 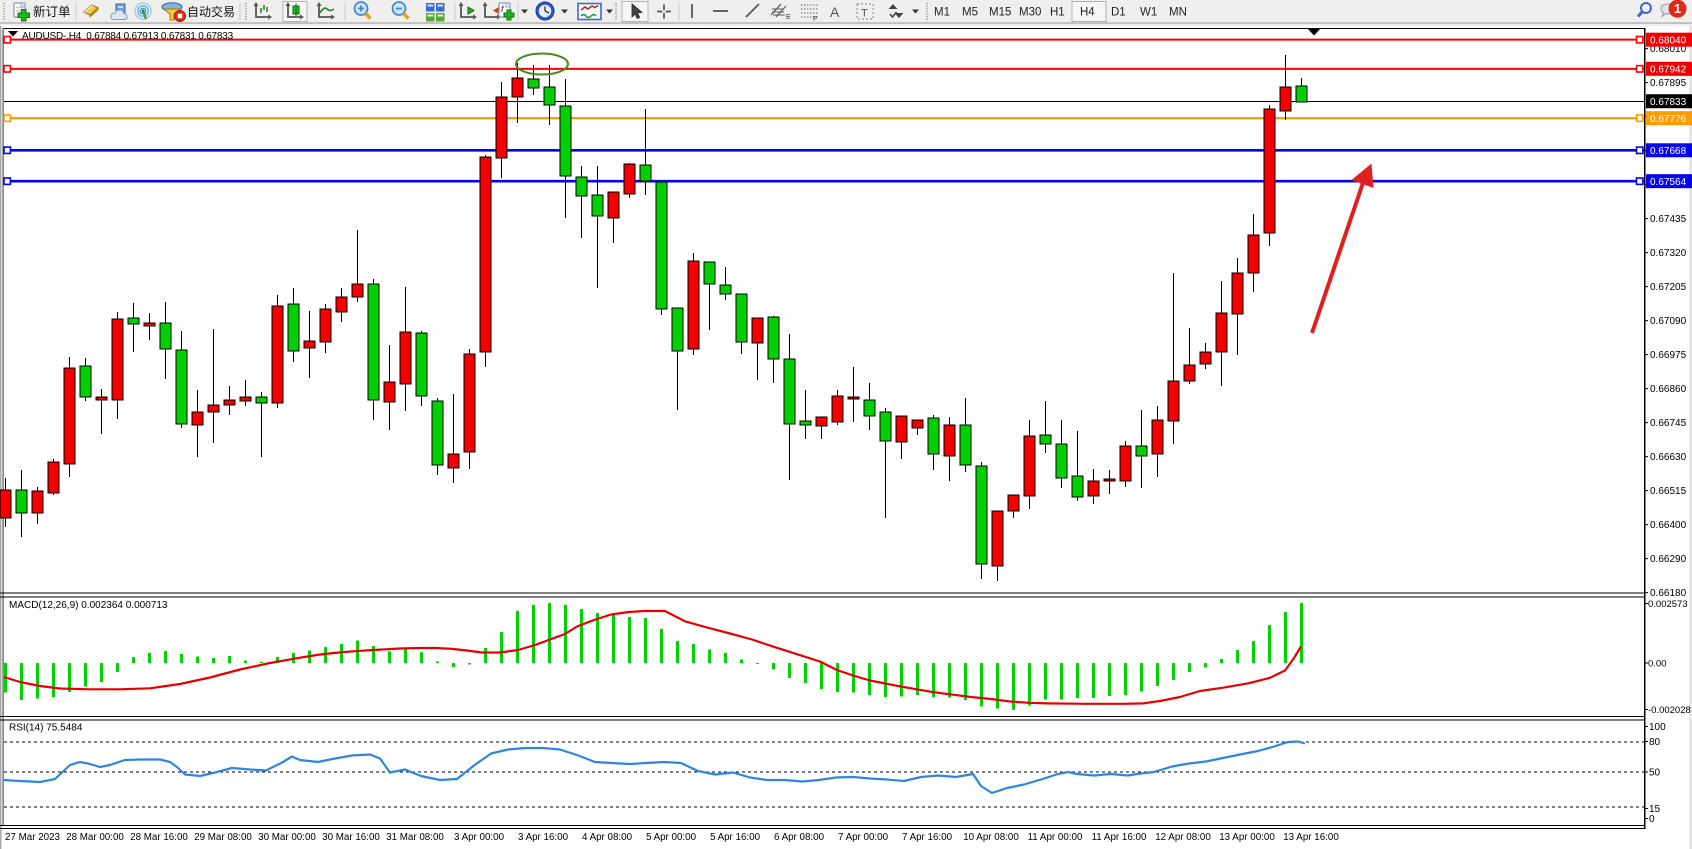 I want to click on svg-text: E, so click(x=788, y=17).